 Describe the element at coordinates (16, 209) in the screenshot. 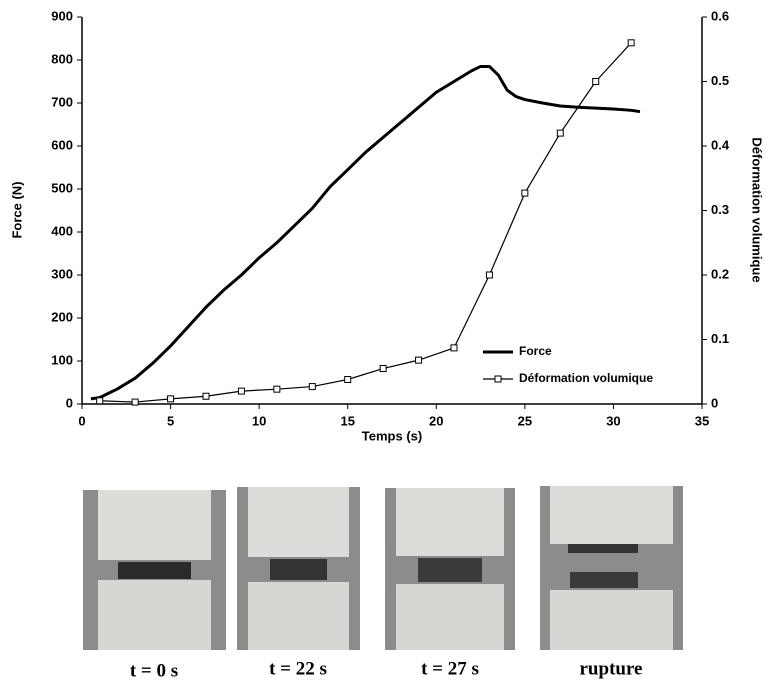

I see `y-axis-label: Force (N)` at that location.